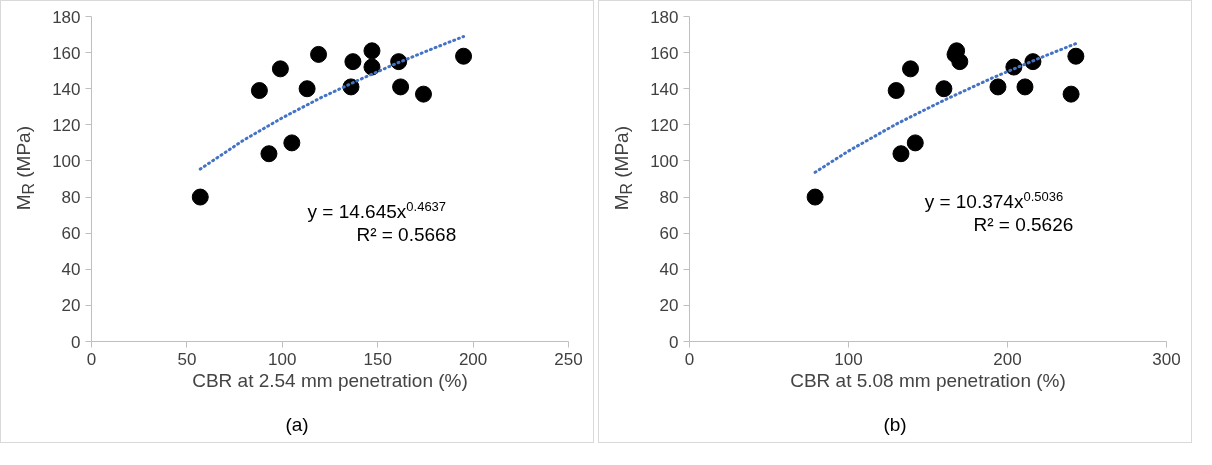 The height and width of the screenshot is (465, 1212). What do you see at coordinates (406, 234) in the screenshot?
I see `annotation: R² = 0.5668` at bounding box center [406, 234].